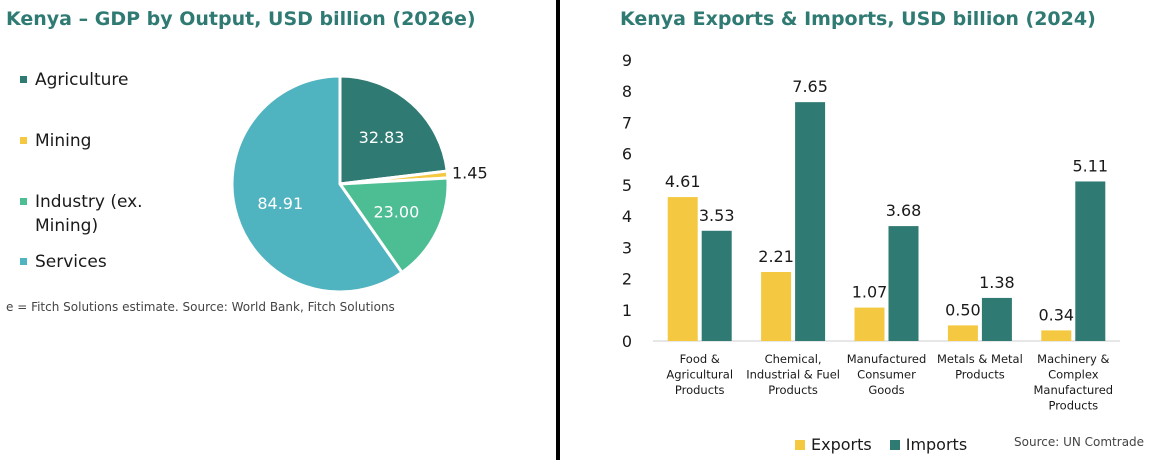 The height and width of the screenshot is (460, 1163). I want to click on legend-swatch-exports, so click(800, 444).